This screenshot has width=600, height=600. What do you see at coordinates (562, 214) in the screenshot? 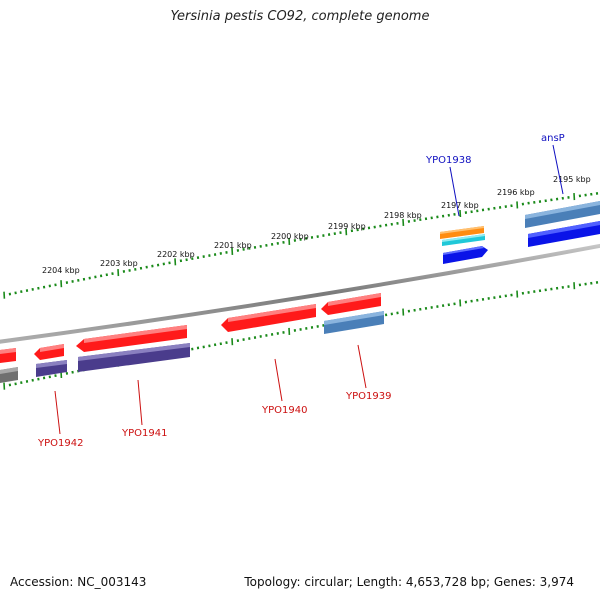
I see `feature-ansp-steelblue` at bounding box center [562, 214].